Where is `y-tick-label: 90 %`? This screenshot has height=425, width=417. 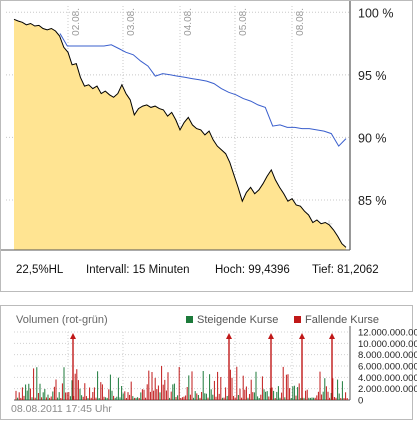
y-tick-label: 90 % is located at coordinates (372, 138).